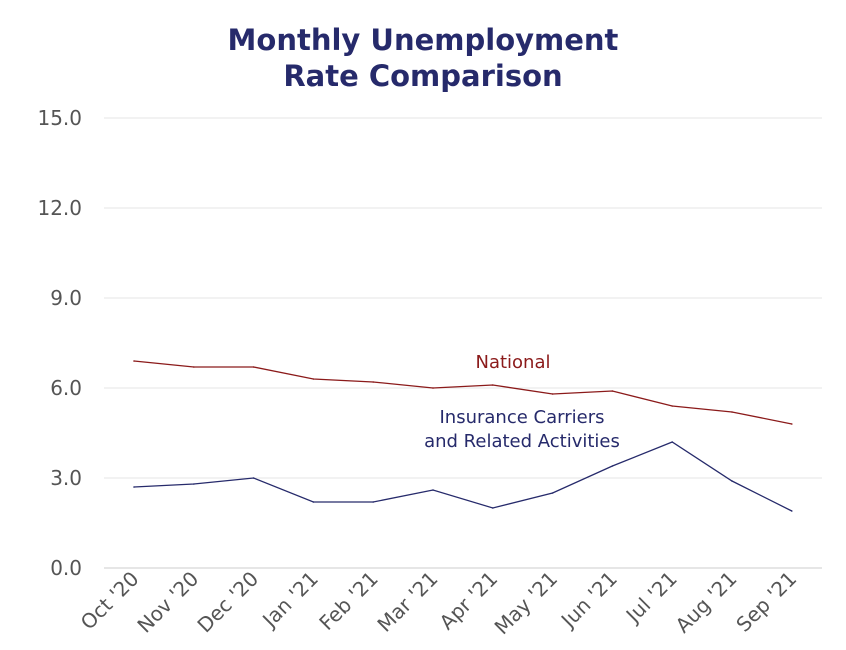 The height and width of the screenshot is (650, 846). Describe the element at coordinates (766, 602) in the screenshot. I see `x-tick-label: Sep '21` at that location.